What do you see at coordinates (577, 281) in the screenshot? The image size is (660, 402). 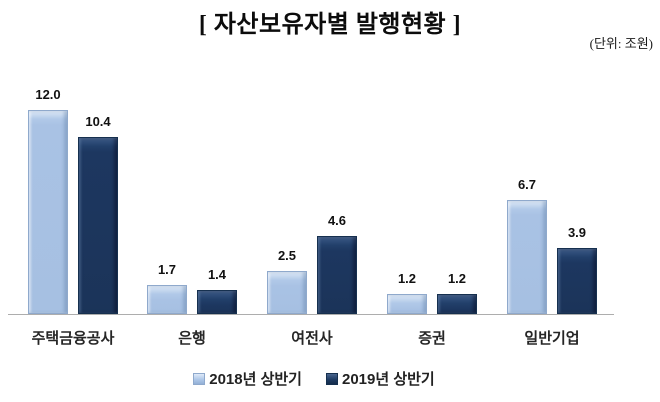 I see `bar-2019년 상반기-일반기업` at bounding box center [577, 281].